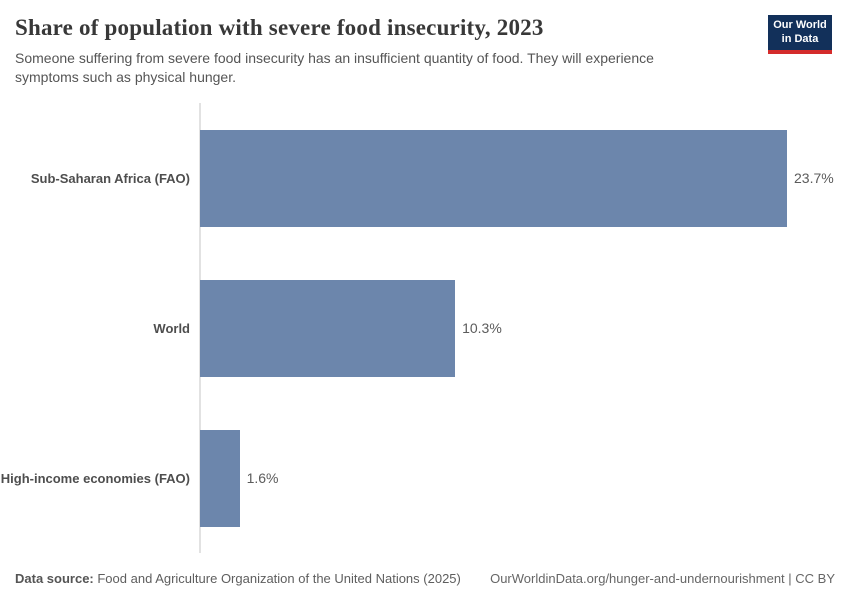 Image resolution: width=850 pixels, height=600 pixels. I want to click on category-label: High-income economies (FAO), so click(95, 478).